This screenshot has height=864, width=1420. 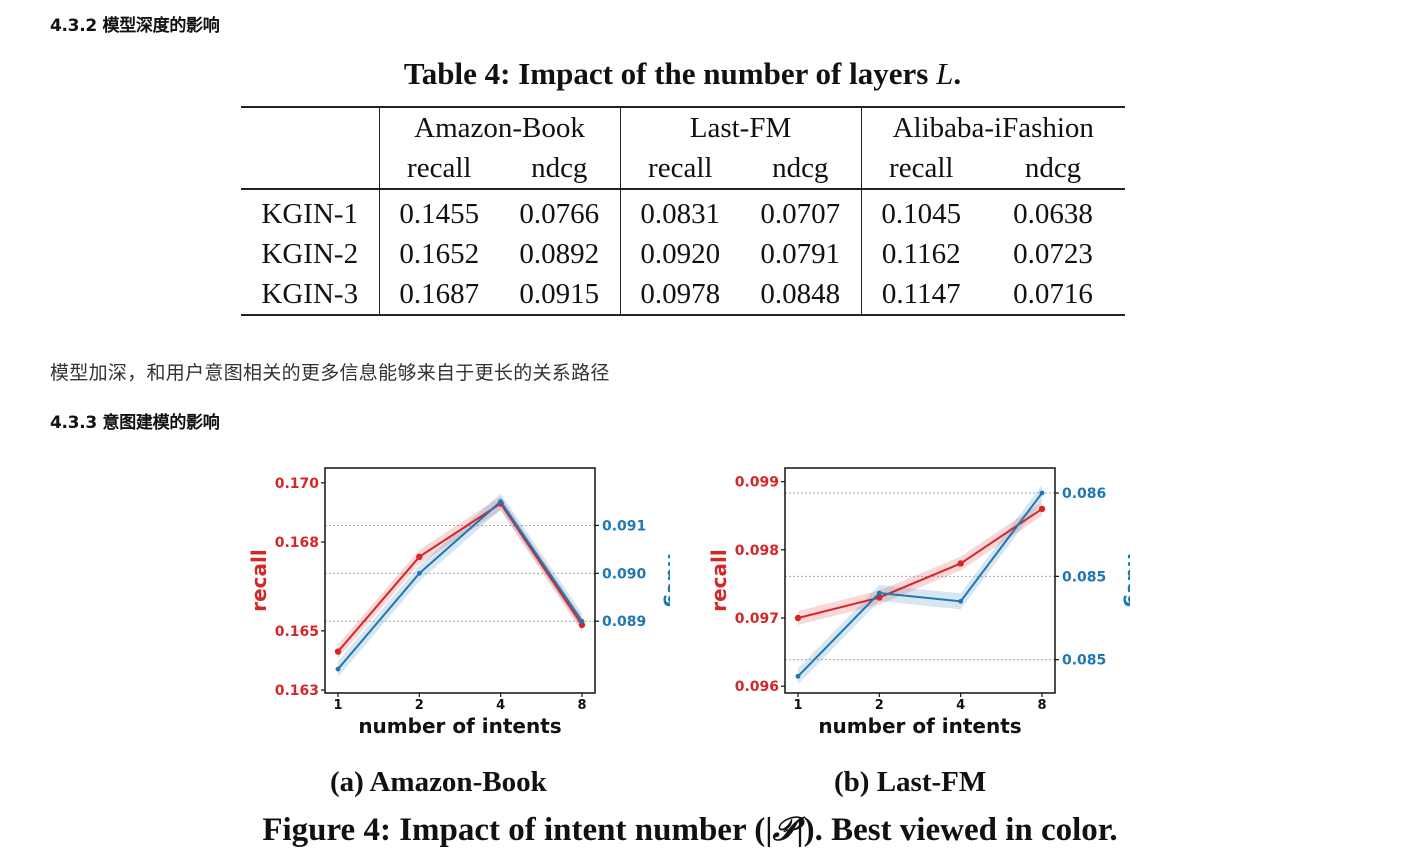 I want to click on y-right-tick-label: 0.090, so click(x=624, y=574).